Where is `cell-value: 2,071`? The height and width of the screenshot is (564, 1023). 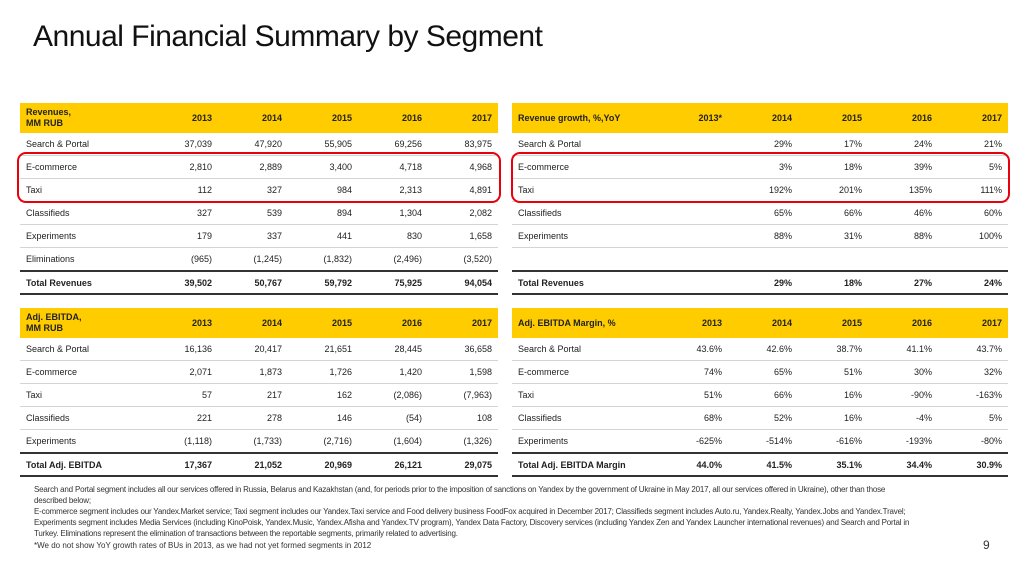 cell-value: 2,071 is located at coordinates (183, 372).